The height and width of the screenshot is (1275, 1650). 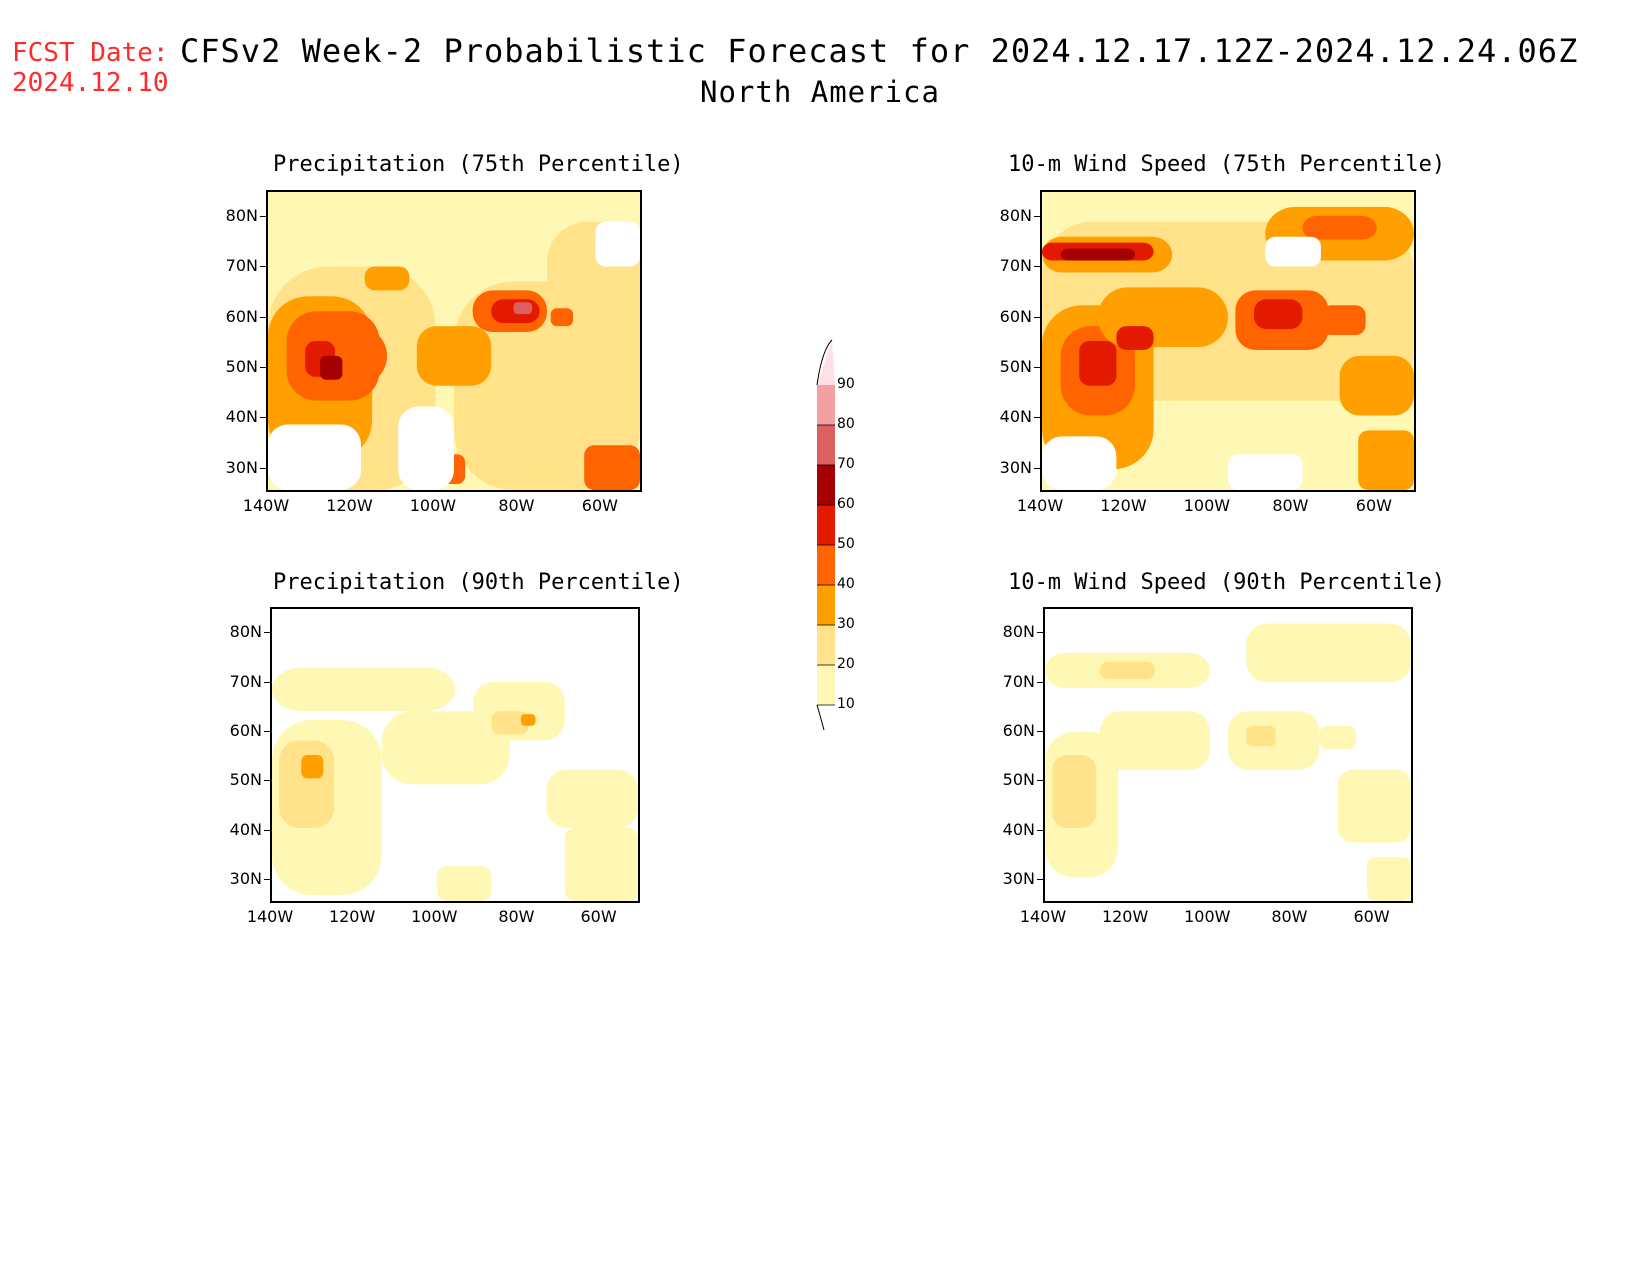 I want to click on colorbar-label: 10, so click(x=846, y=704).